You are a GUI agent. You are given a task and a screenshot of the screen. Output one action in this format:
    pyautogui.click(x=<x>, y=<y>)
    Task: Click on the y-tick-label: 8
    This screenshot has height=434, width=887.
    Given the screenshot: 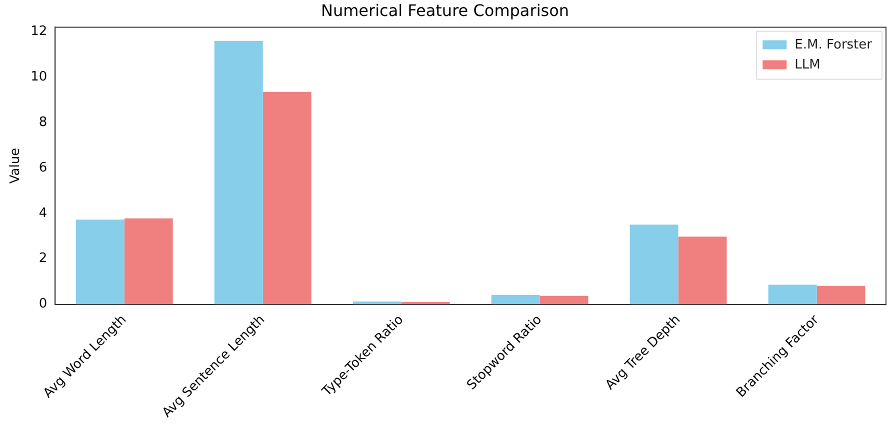 What is the action you would take?
    pyautogui.click(x=43, y=122)
    